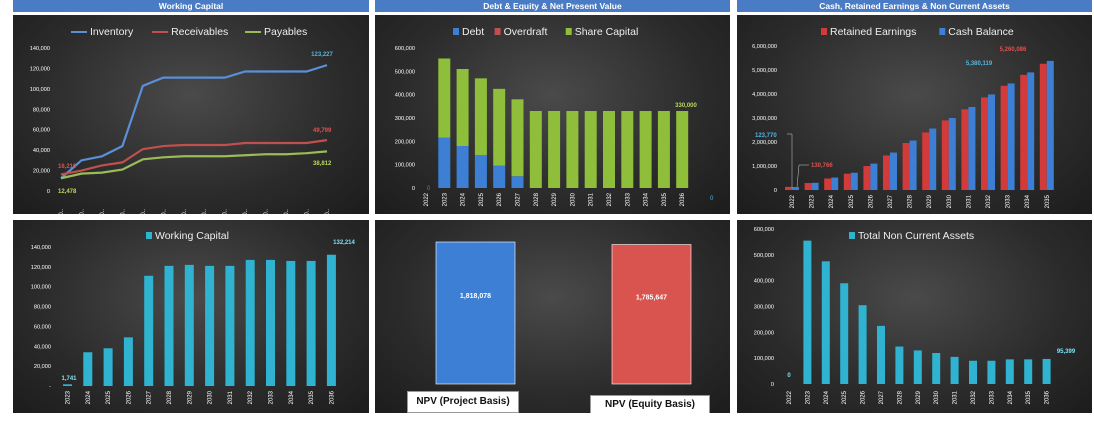 This screenshot has height=434, width=1094. I want to click on x-tick-label: 2023, so click(445, 199).